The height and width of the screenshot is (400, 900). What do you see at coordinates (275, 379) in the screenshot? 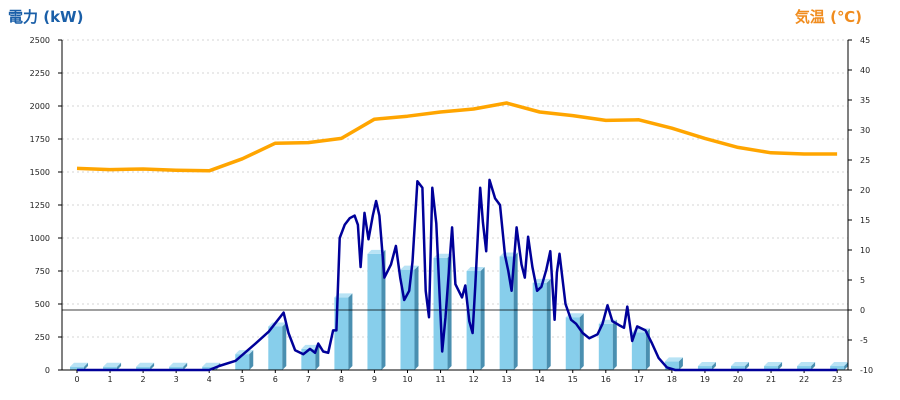
I see `x-tick-label: 6` at bounding box center [275, 379].